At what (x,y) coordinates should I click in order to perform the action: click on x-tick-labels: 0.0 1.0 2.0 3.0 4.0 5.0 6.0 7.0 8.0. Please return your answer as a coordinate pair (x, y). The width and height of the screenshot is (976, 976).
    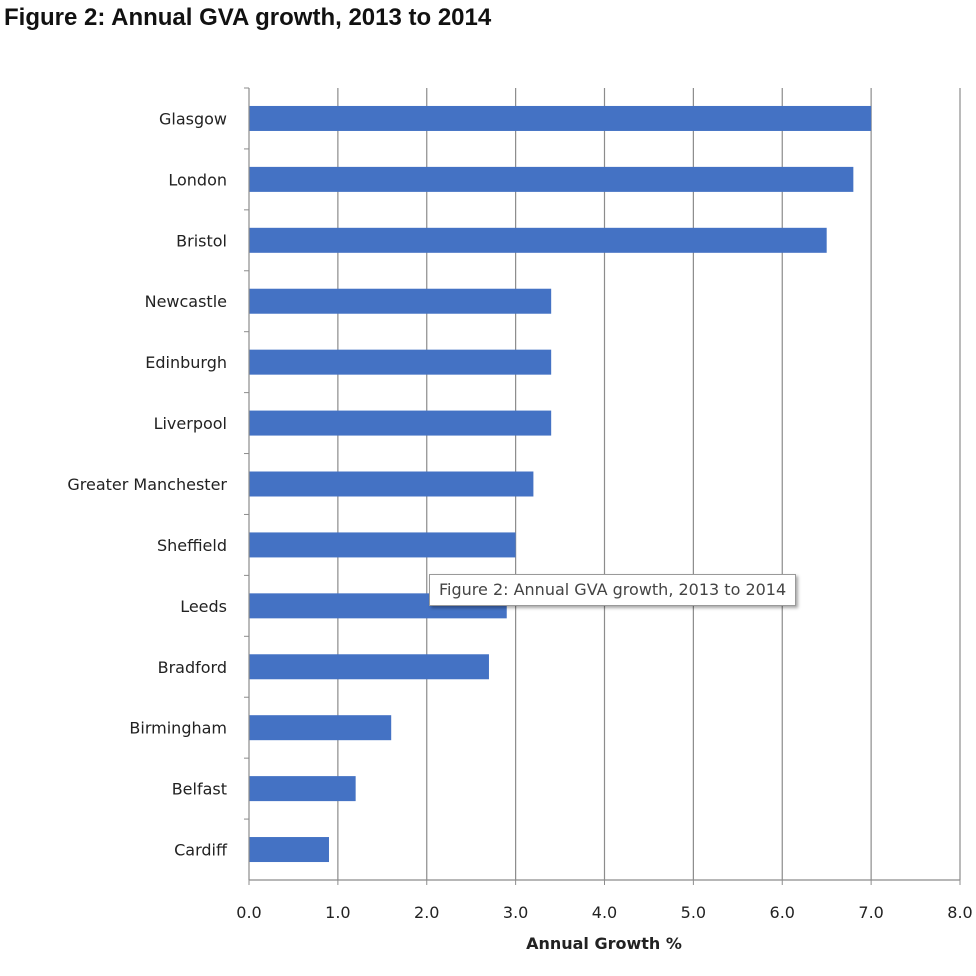
    Looking at the image, I should click on (604, 901).